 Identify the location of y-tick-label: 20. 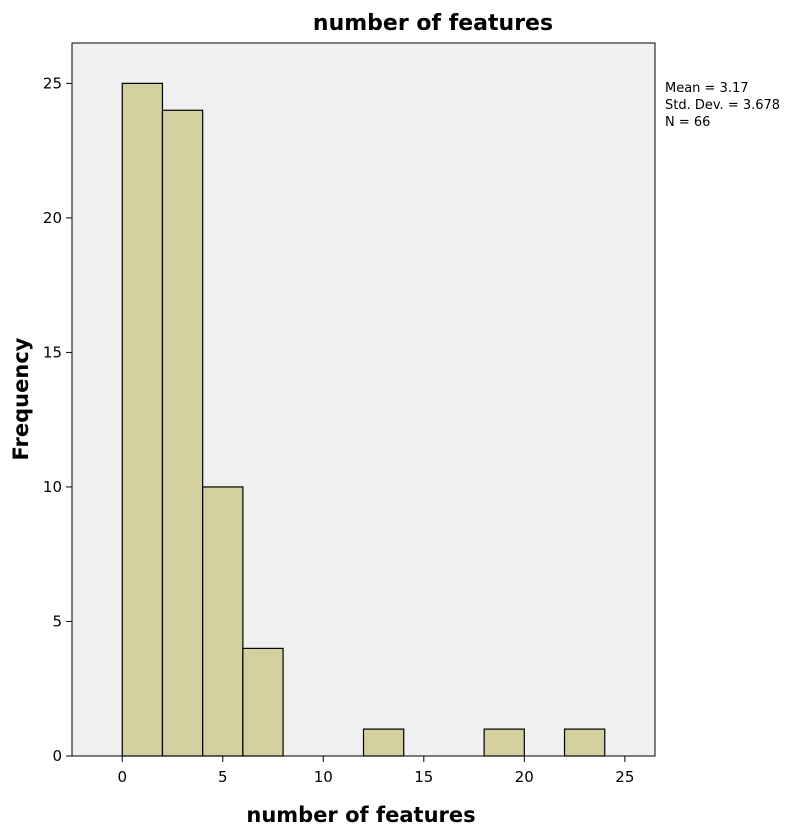
(52, 218).